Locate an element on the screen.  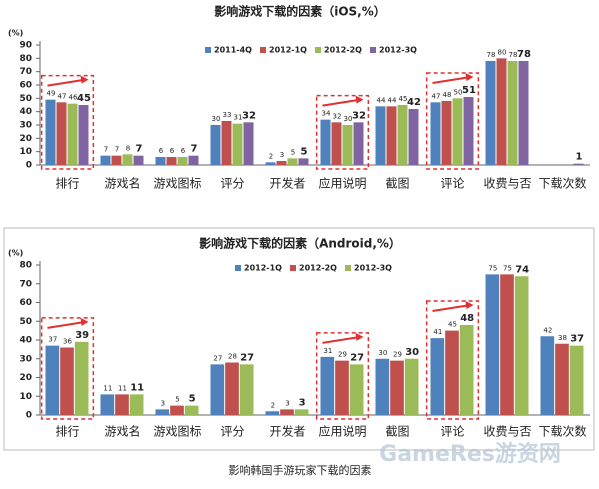
y-tick-label: 40 is located at coordinates (25, 341).